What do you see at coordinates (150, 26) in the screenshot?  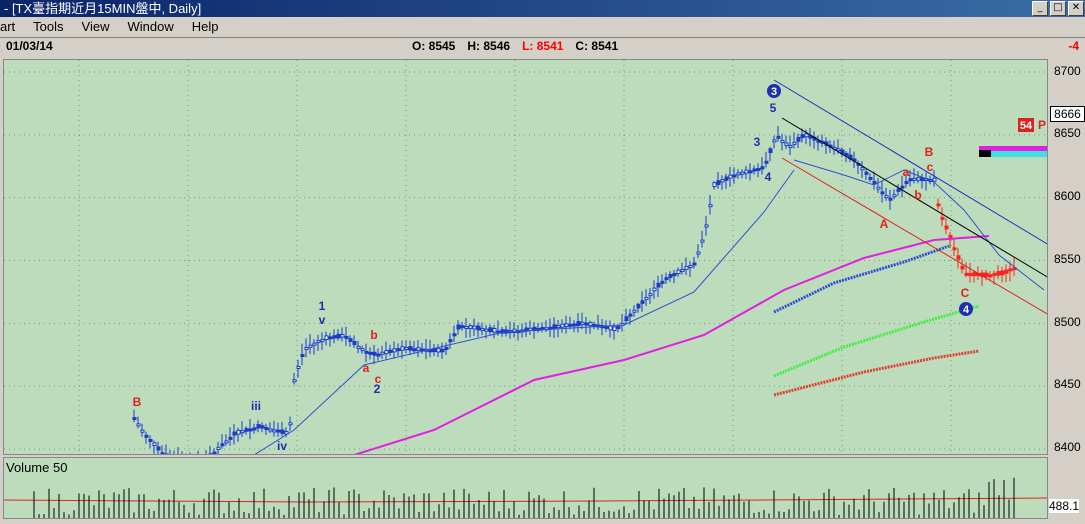 I see `menu-window: Window` at bounding box center [150, 26].